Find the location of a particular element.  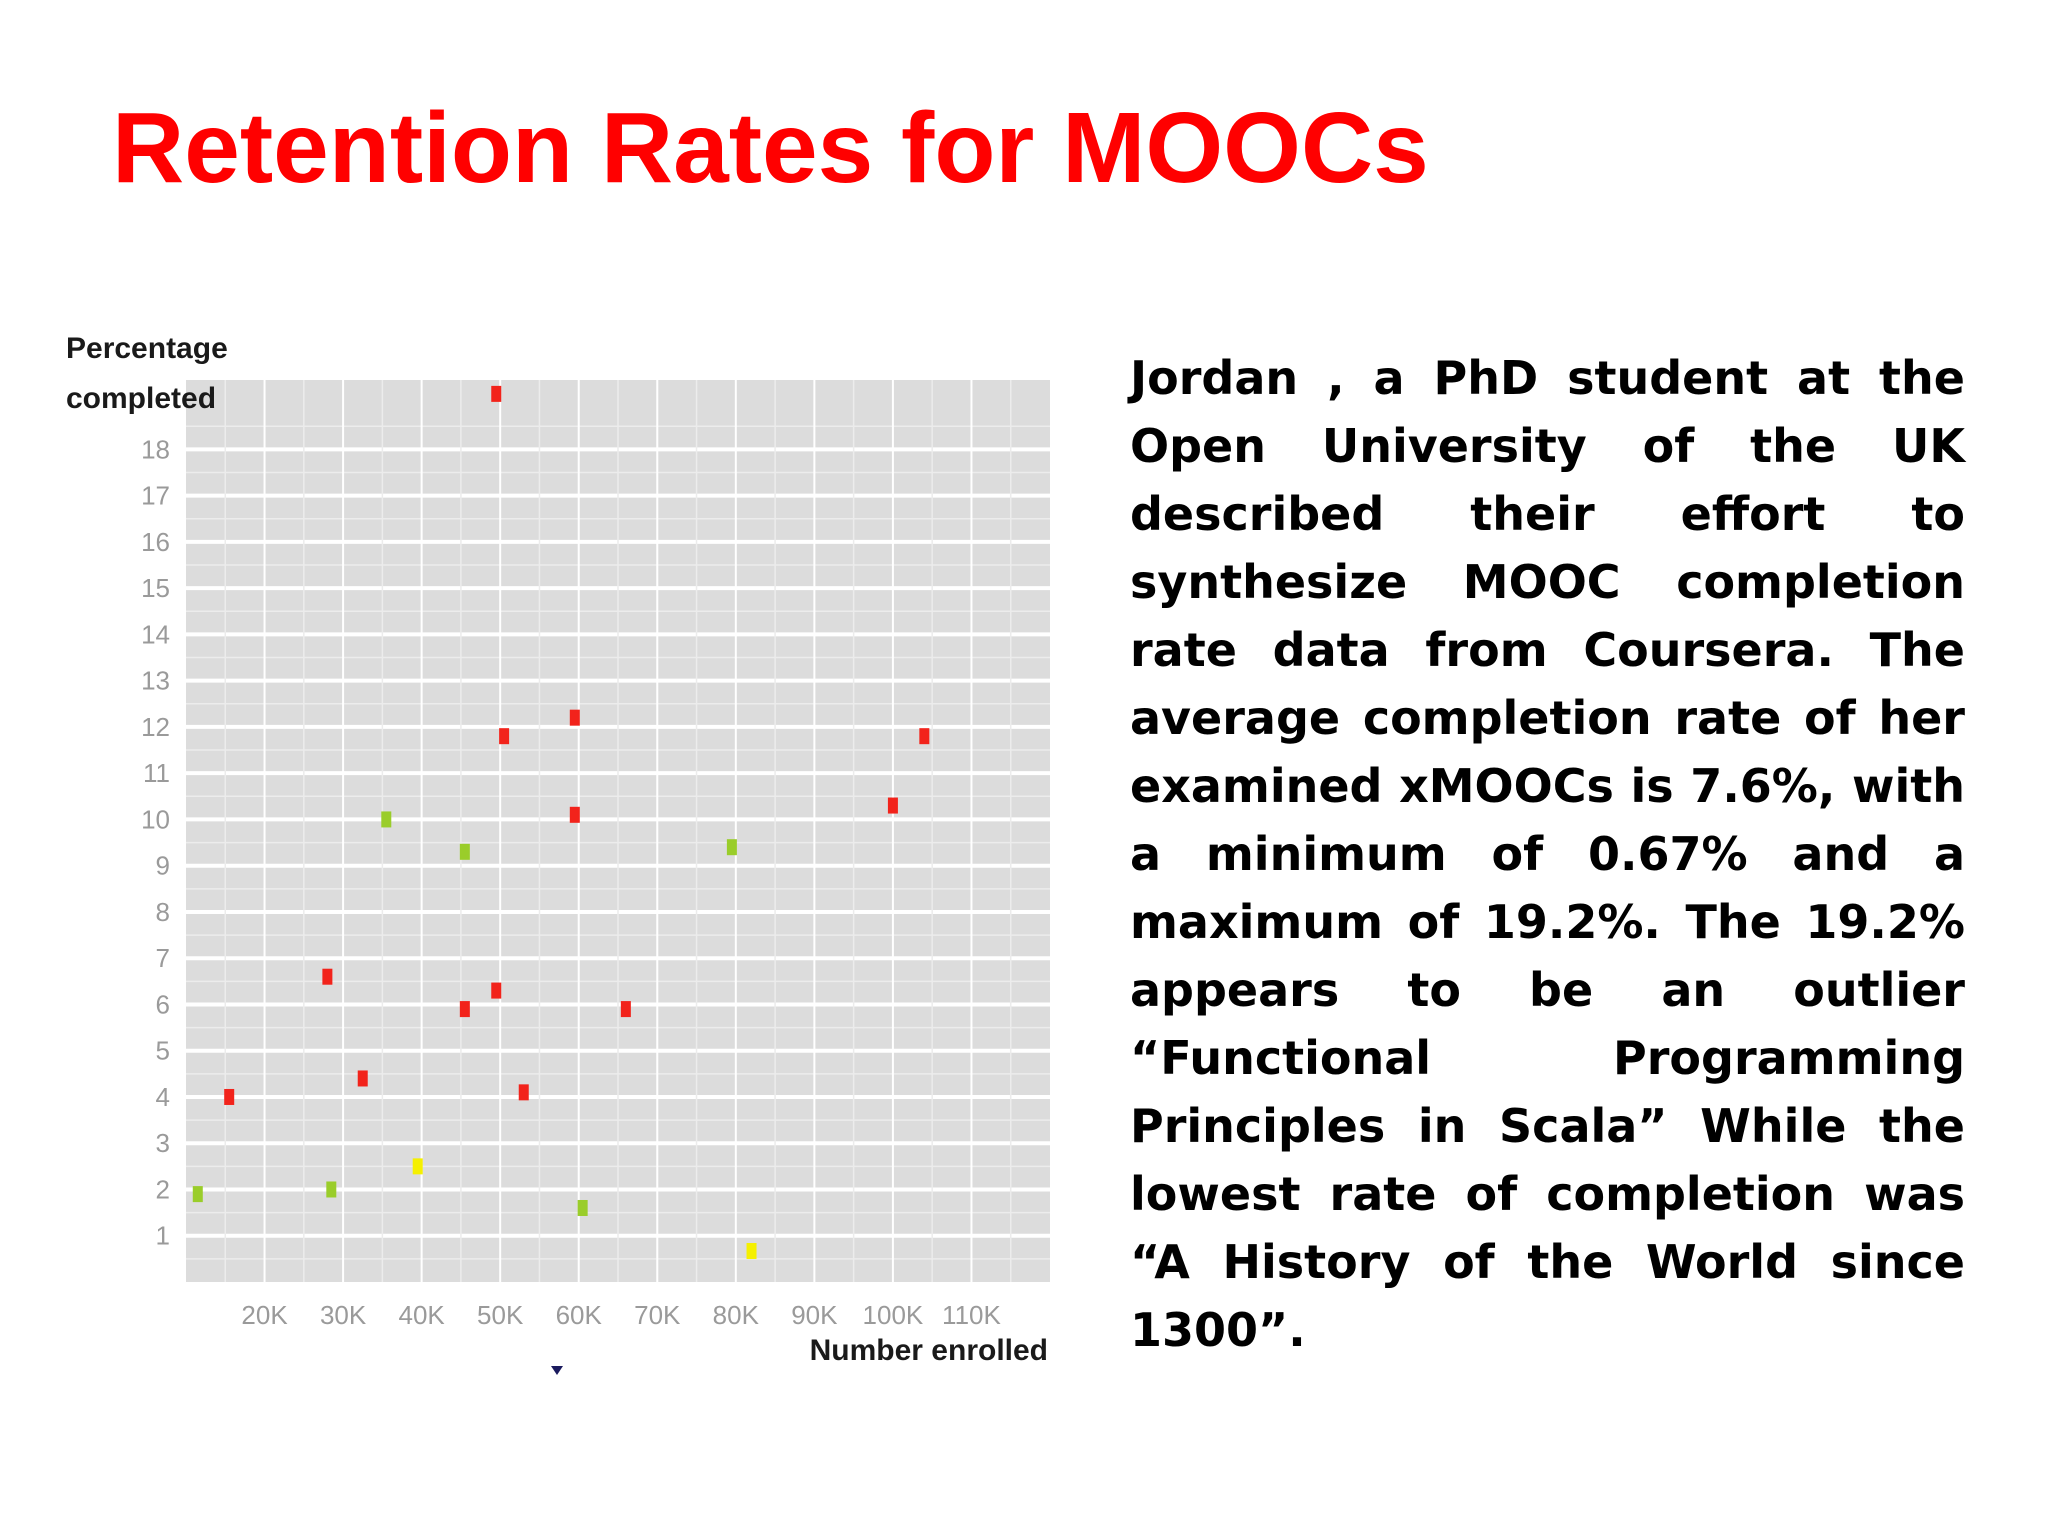

y-tick-label: 3 is located at coordinates (163, 1143).